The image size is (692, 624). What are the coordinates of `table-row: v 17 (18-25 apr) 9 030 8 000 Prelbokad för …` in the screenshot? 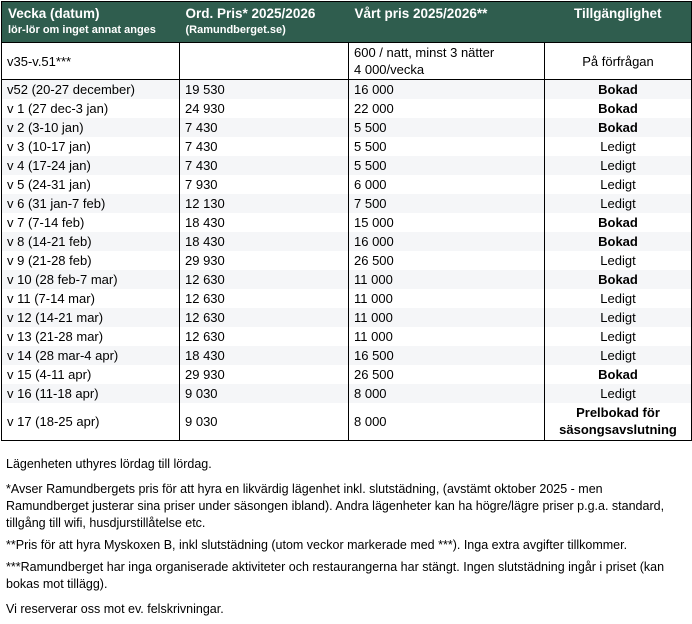 It's located at (347, 421).